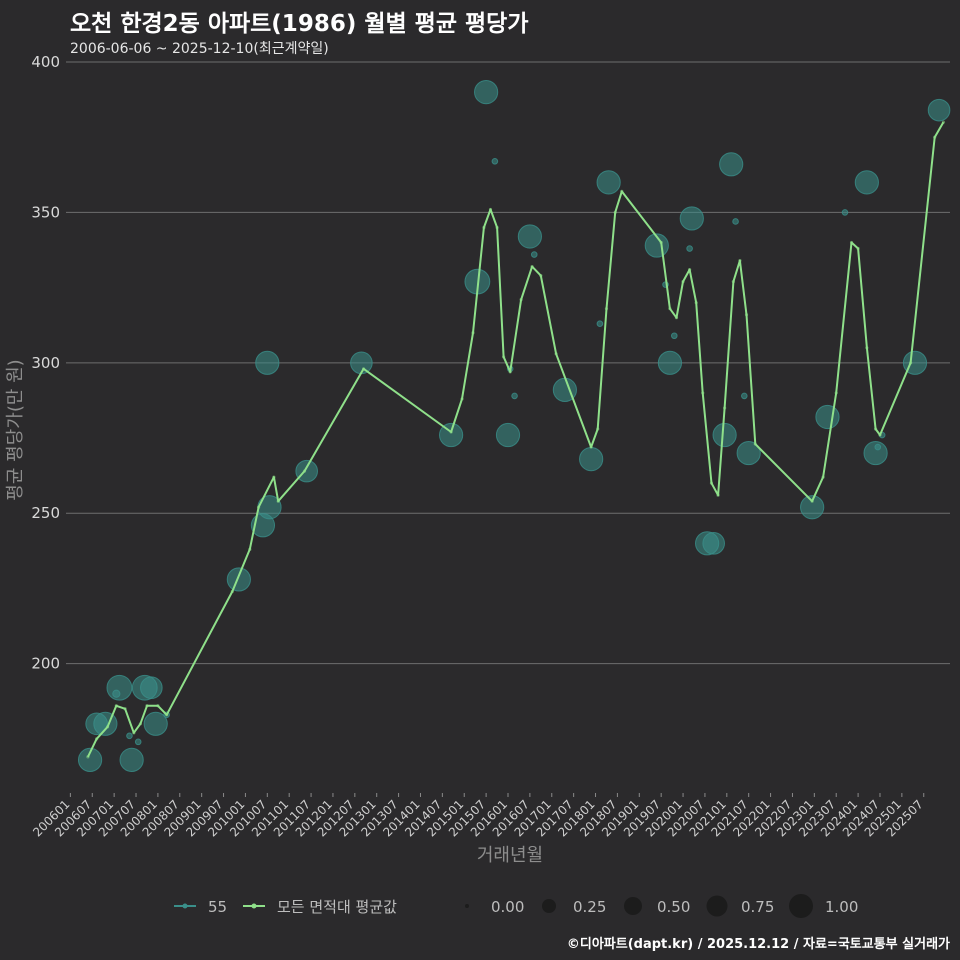 This screenshot has height=960, width=960. I want to click on size-legend-label-1: 0.25, so click(589, 907).